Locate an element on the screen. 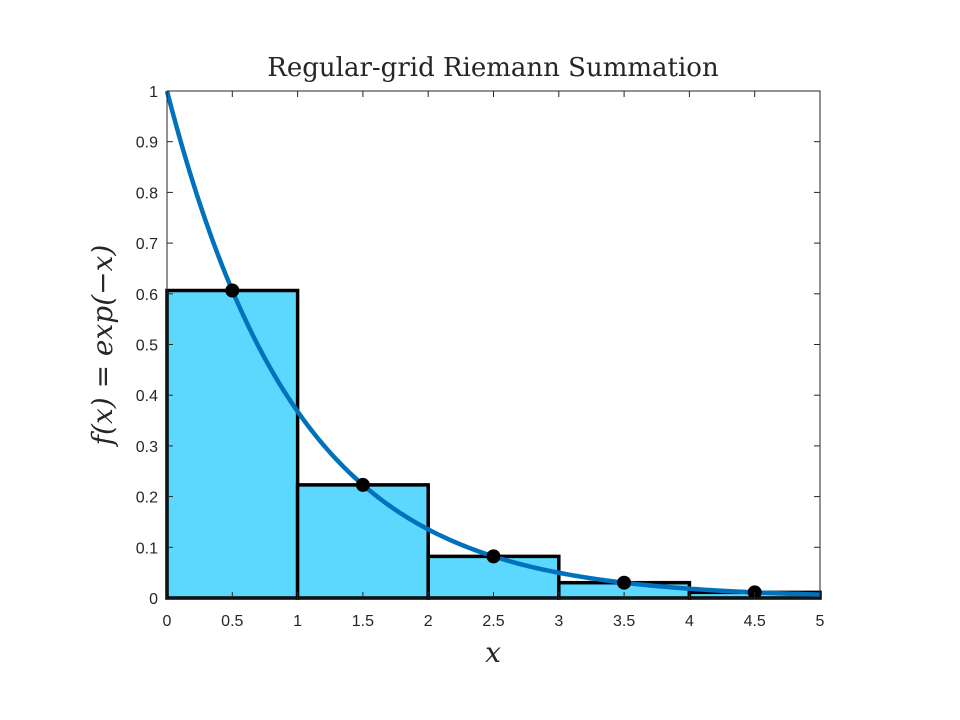 Image resolution: width=960 pixels, height=720 pixels. x-tick-labels: 0 0.5 1 1.5 2 2.5 3 3.5 4 4.5 5 is located at coordinates (494, 621).